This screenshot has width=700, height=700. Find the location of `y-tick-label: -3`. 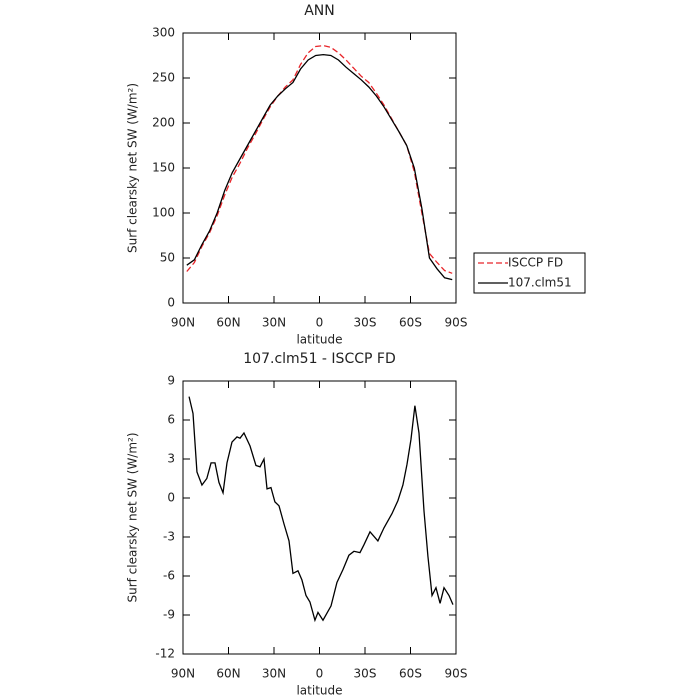

y-tick-label: -3 is located at coordinates (169, 537).